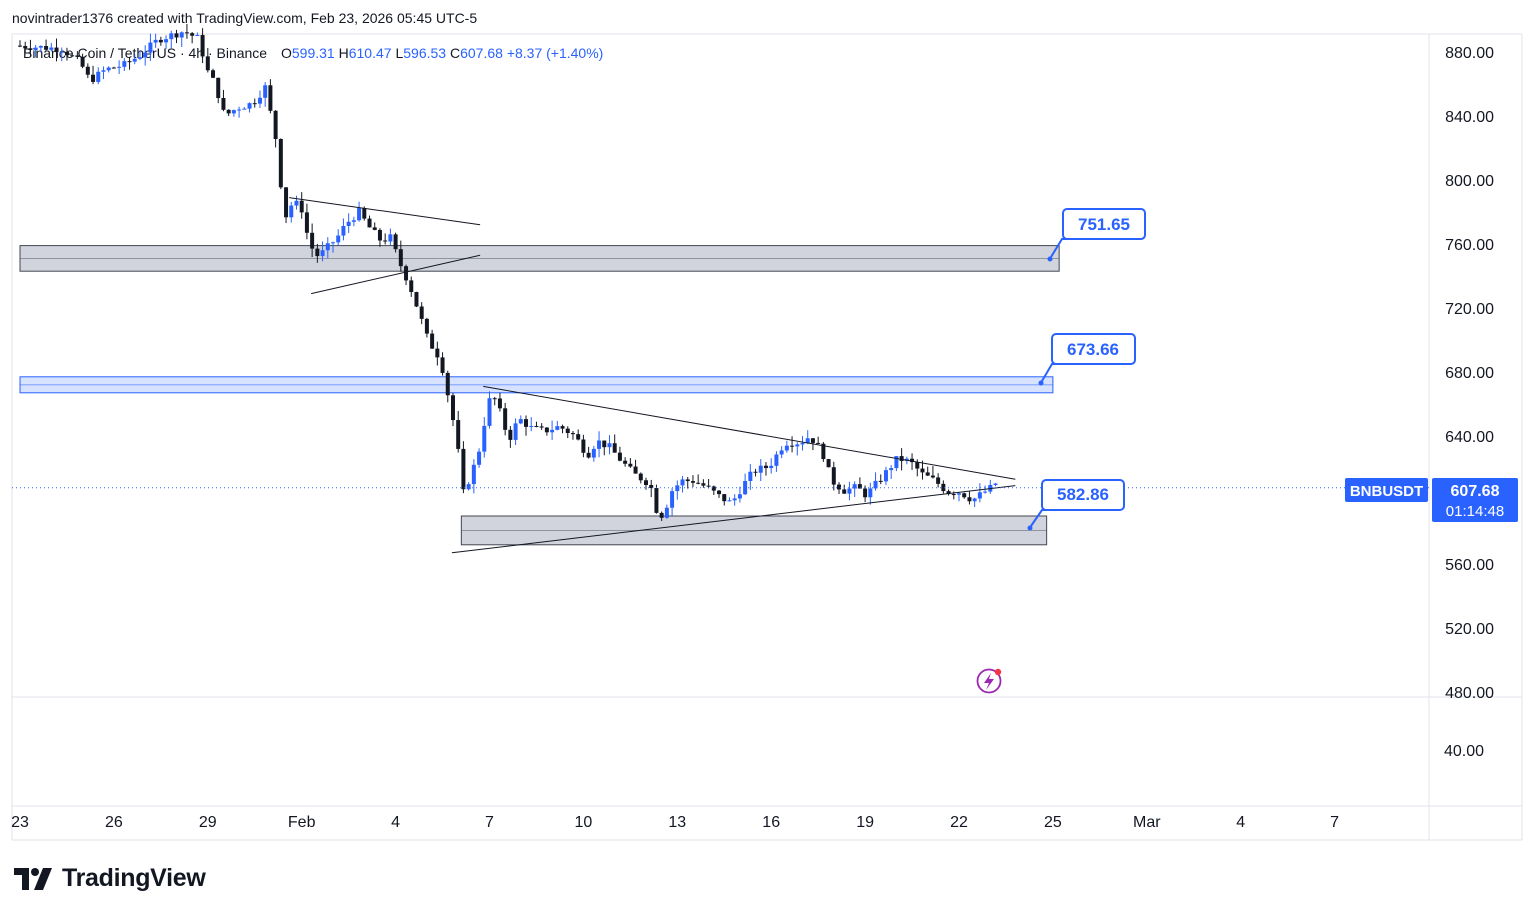  I want to click on open-label: O, so click(286, 53).